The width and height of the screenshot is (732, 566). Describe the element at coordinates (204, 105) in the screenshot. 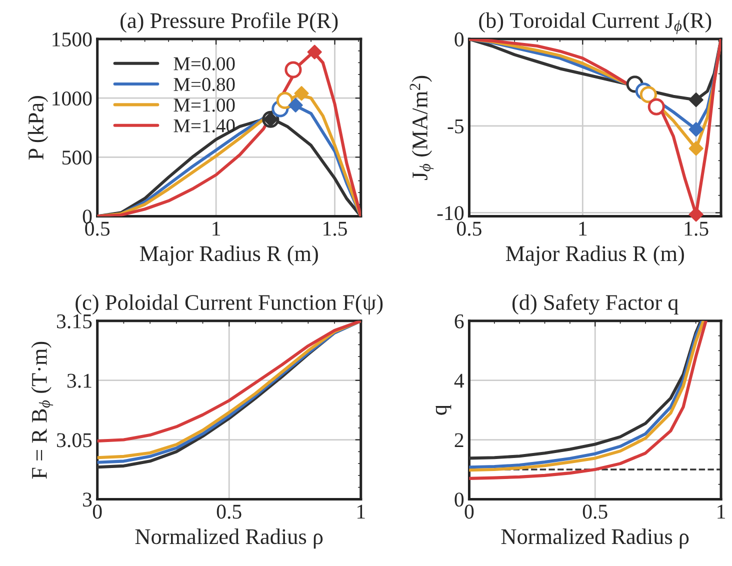

I see `legend-label: M=1.00` at that location.